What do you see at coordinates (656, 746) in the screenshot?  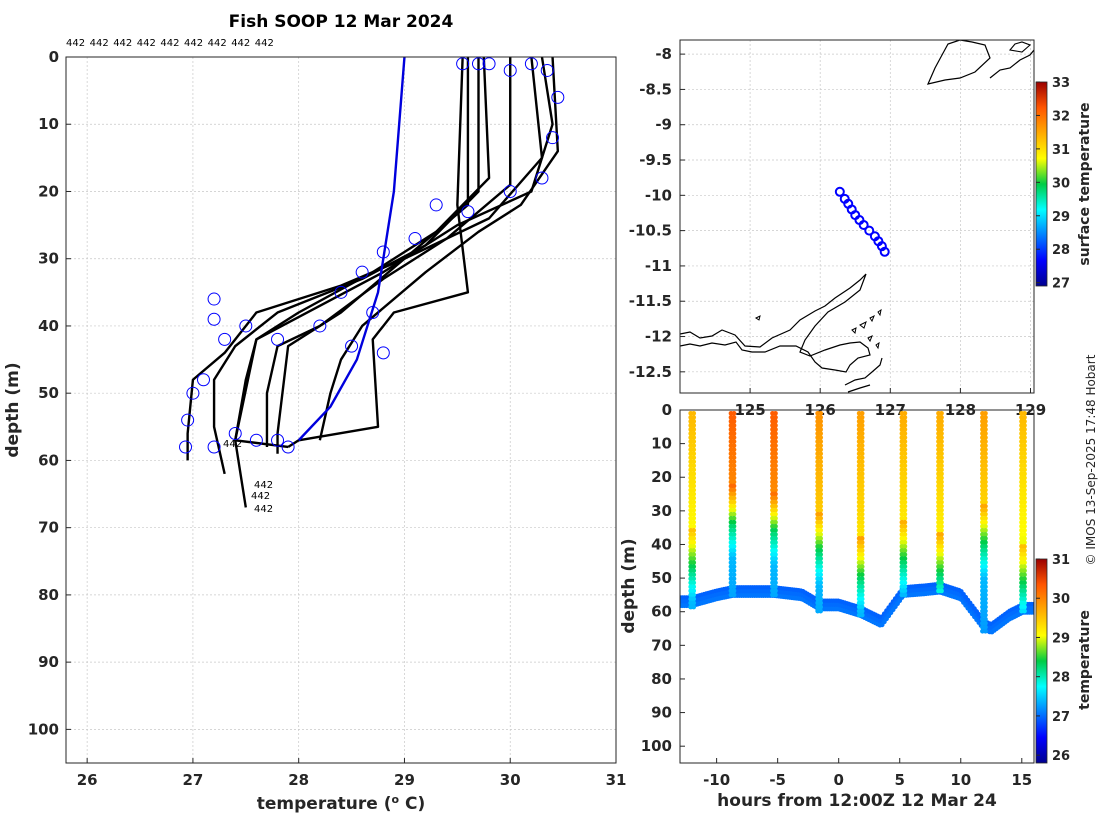 I see `section-ytick-label: 100` at bounding box center [656, 746].